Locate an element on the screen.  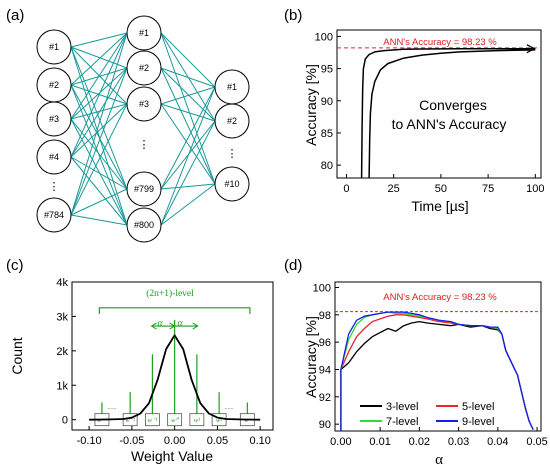
panel-label-b: (b) is located at coordinates (293, 15).